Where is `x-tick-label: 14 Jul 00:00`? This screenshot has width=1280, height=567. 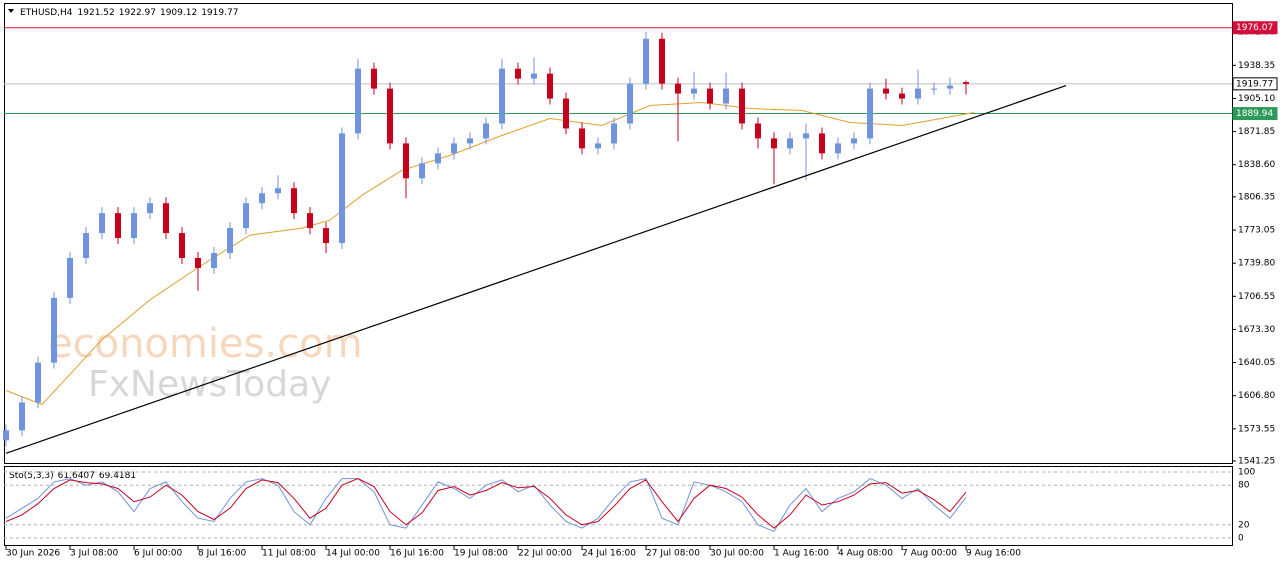
x-tick-label: 14 Jul 00:00 is located at coordinates (353, 554).